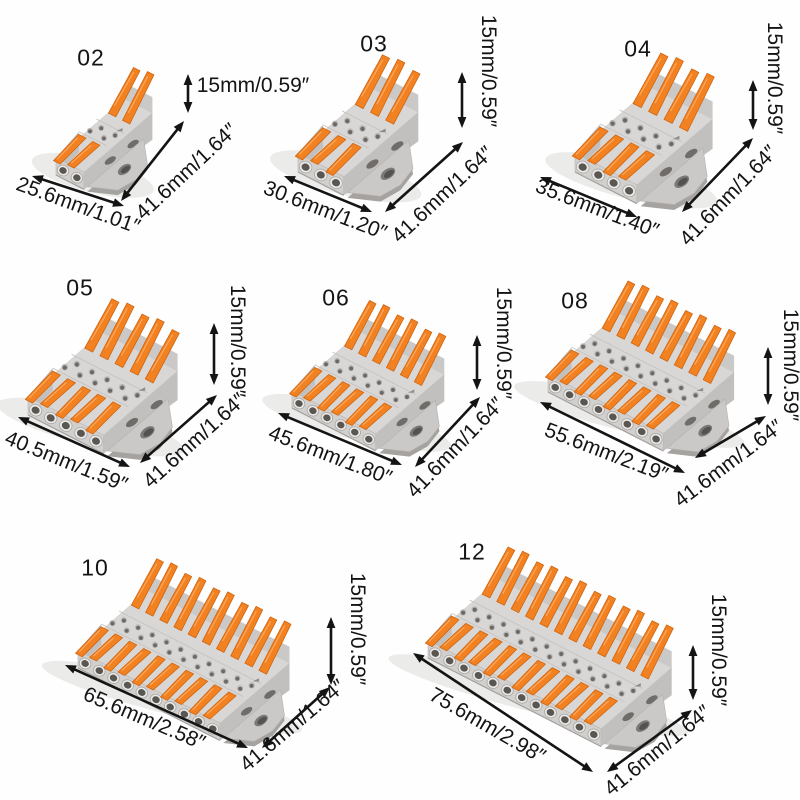  What do you see at coordinates (80, 287) in the screenshot?
I see `product-id-label: 05` at bounding box center [80, 287].